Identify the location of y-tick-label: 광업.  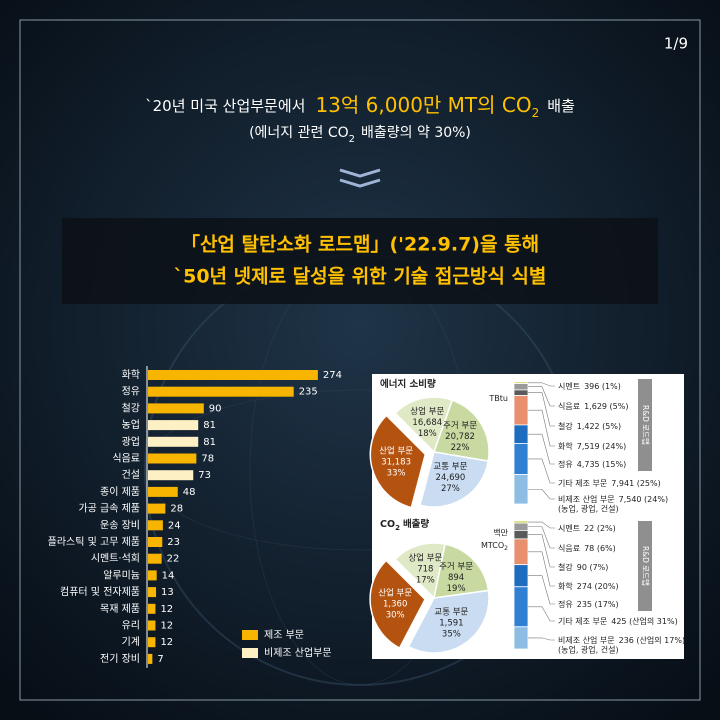
(131, 441).